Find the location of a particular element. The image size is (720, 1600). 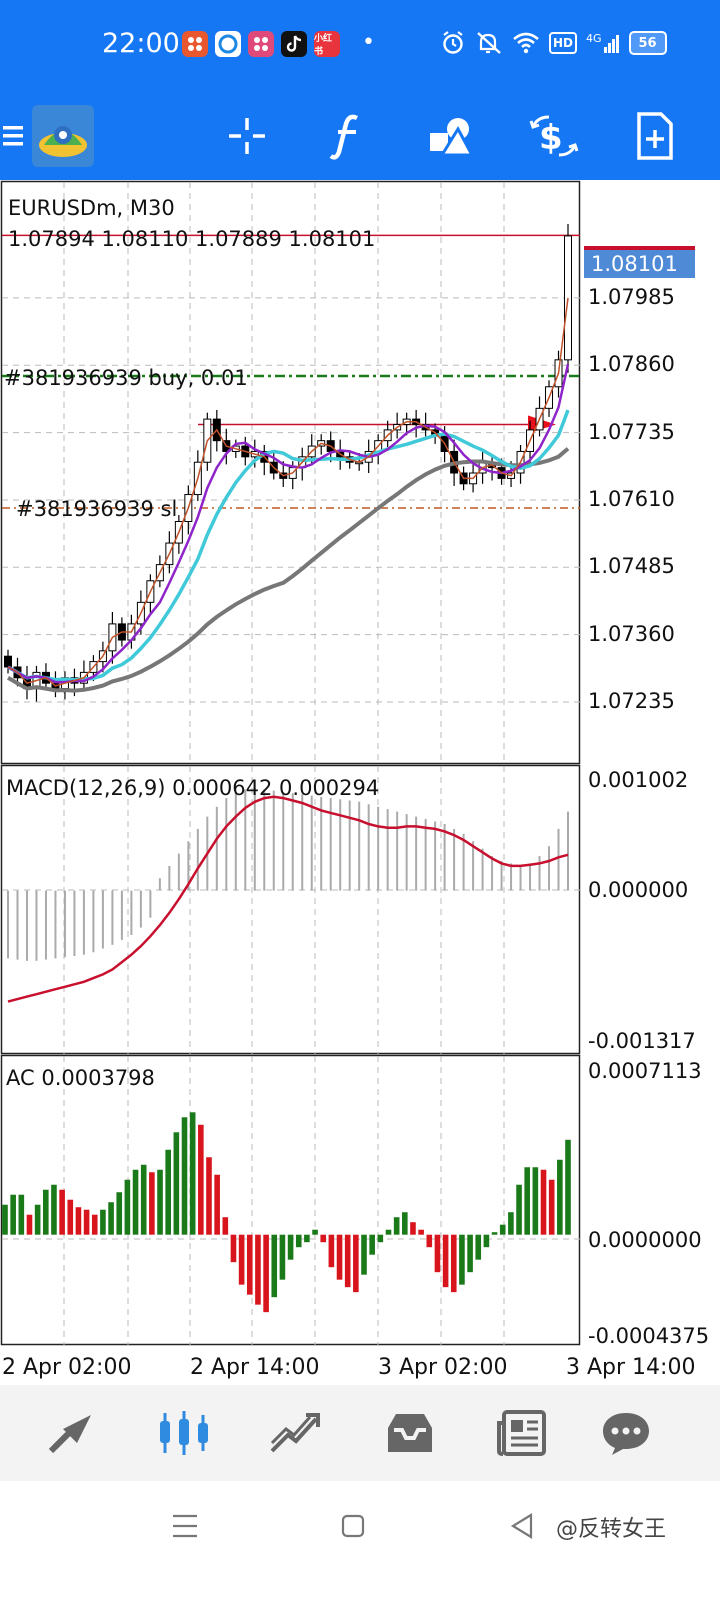

back-icon is located at coordinates (522, 1526).